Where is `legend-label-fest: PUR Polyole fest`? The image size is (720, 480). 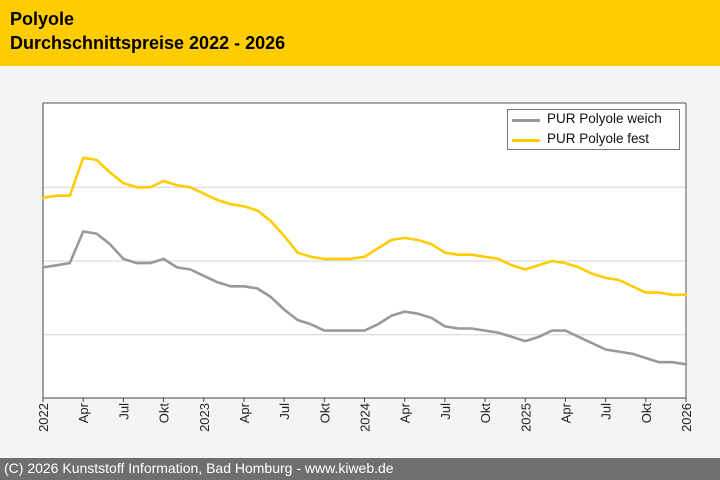
legend-label-fest: PUR Polyole fest is located at coordinates (598, 138).